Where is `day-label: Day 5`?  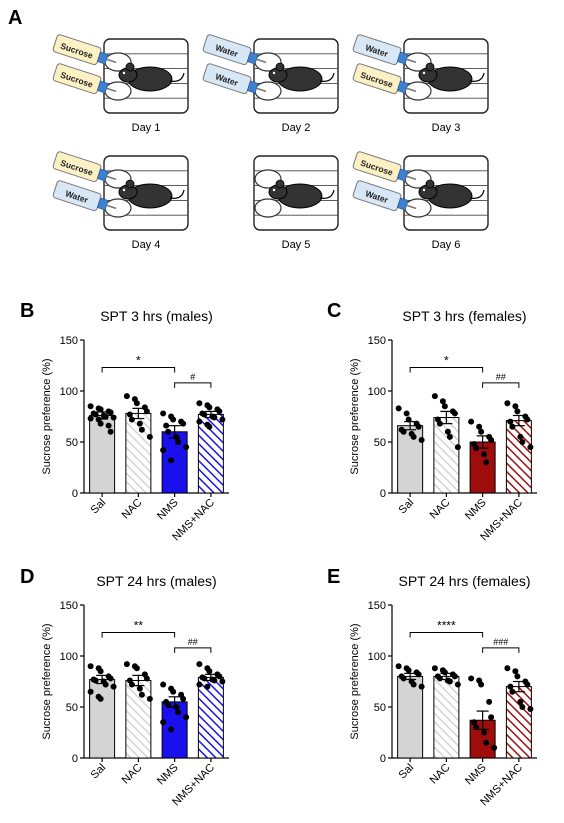 day-label: Day 5 is located at coordinates (296, 245).